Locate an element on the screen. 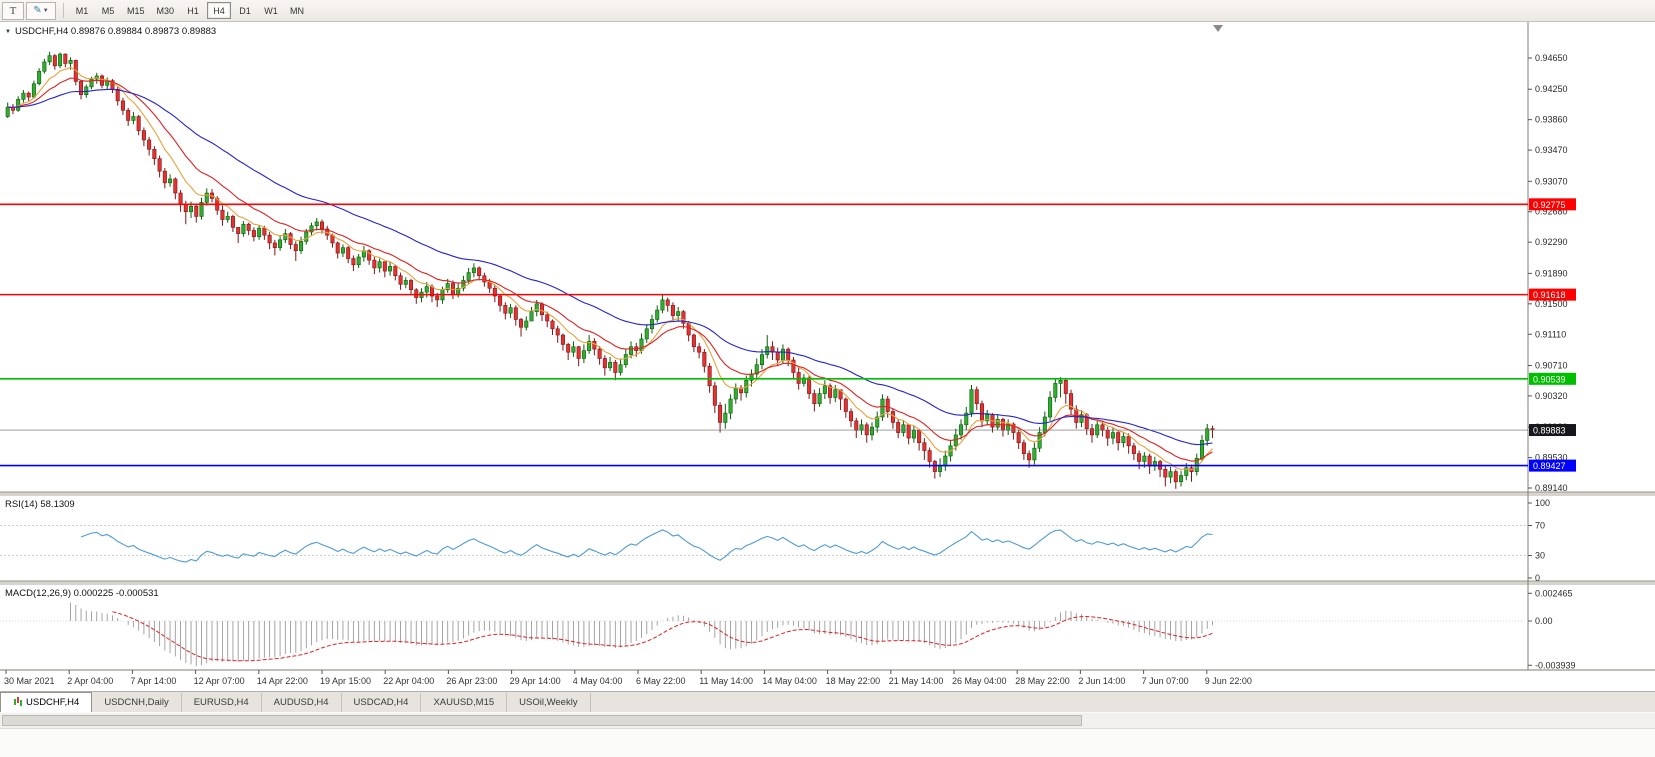  price-axis-label: 0.91110 is located at coordinates (1550, 334).